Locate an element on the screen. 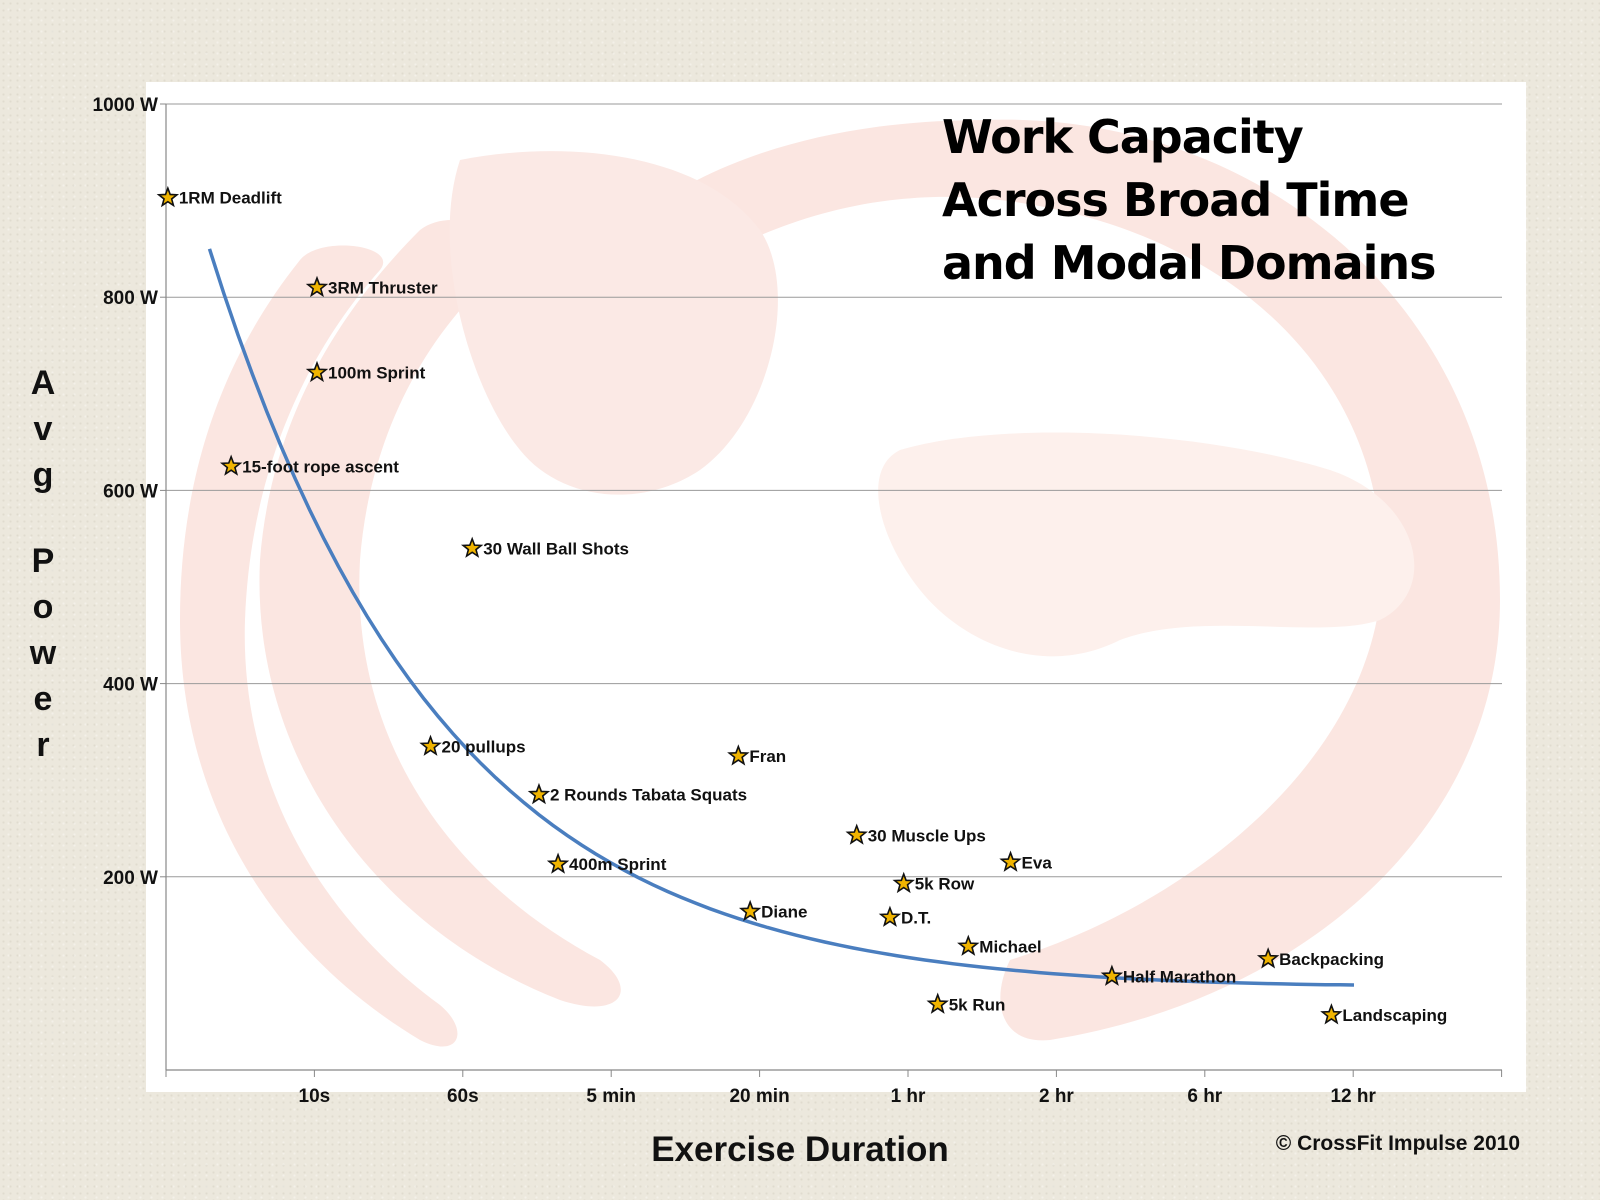  x-tick-label: 2 hr is located at coordinates (1056, 1096).